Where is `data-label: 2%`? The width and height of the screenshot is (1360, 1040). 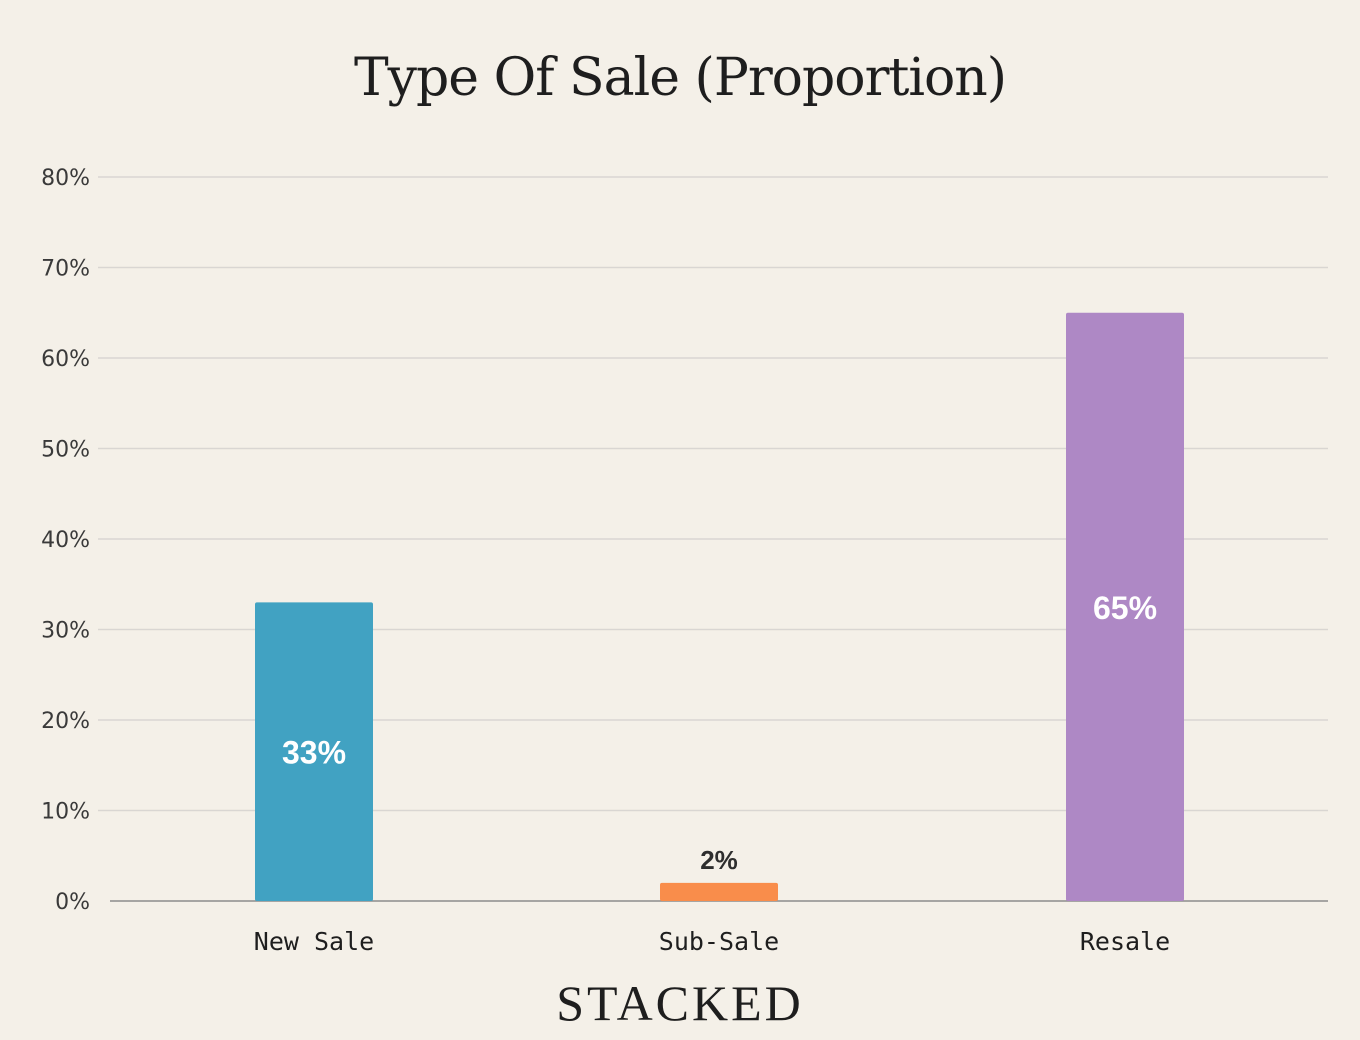 data-label: 2% is located at coordinates (719, 860).